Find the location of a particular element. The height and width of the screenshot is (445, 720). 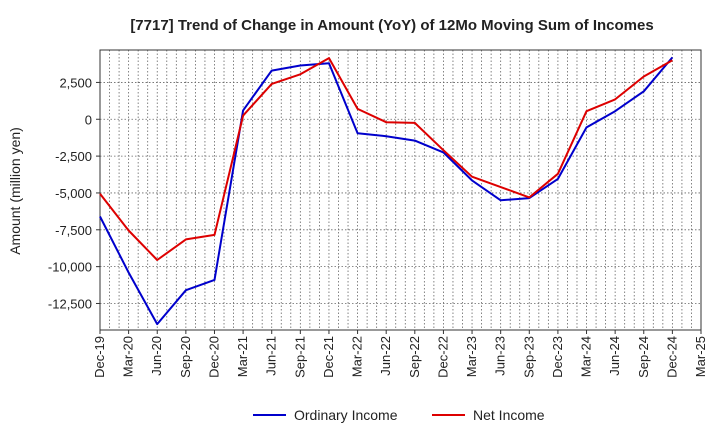

x-tick-label: Dec-20 is located at coordinates (213, 357).